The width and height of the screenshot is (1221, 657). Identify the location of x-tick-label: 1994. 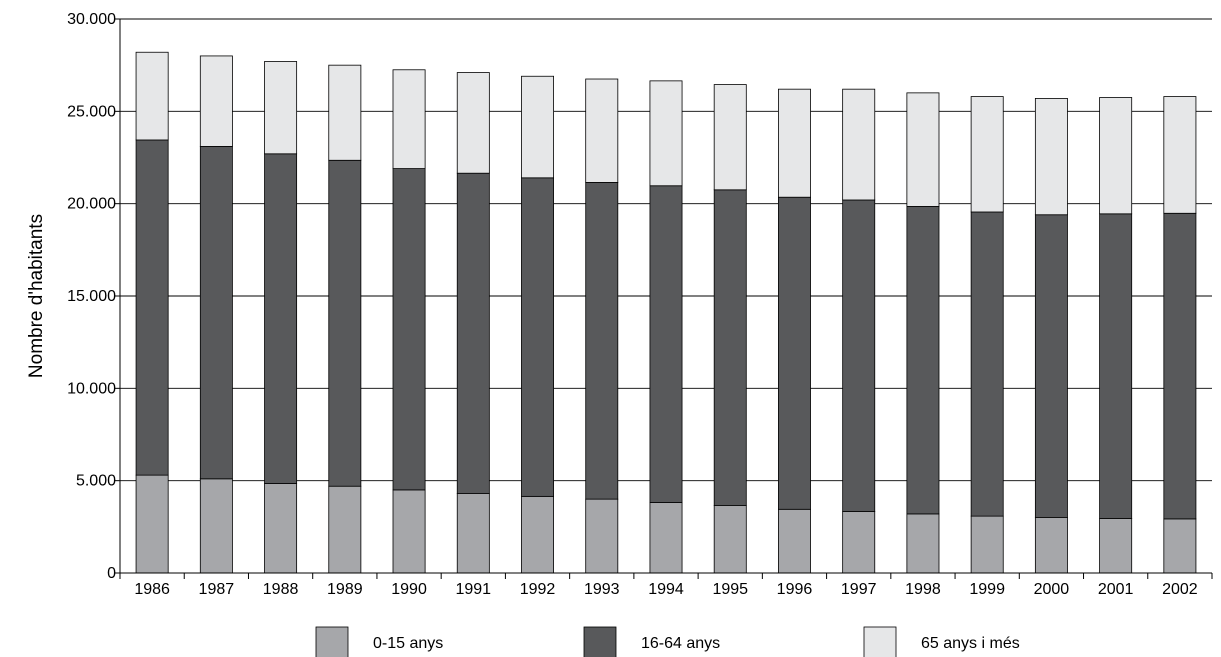
(666, 589).